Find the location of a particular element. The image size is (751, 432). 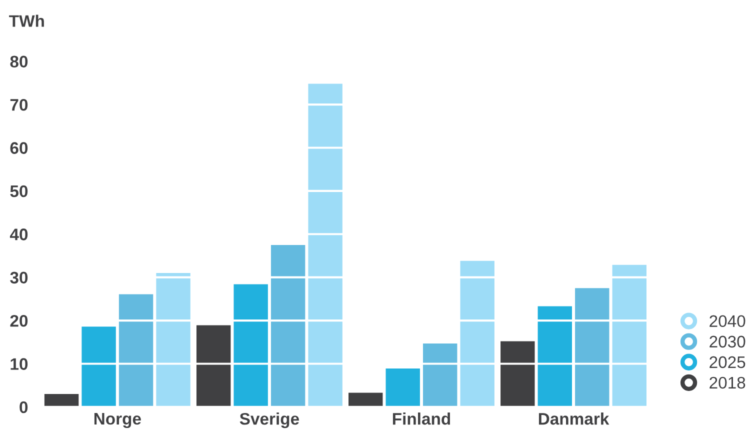

y-tick-label: 10 is located at coordinates (19, 364).